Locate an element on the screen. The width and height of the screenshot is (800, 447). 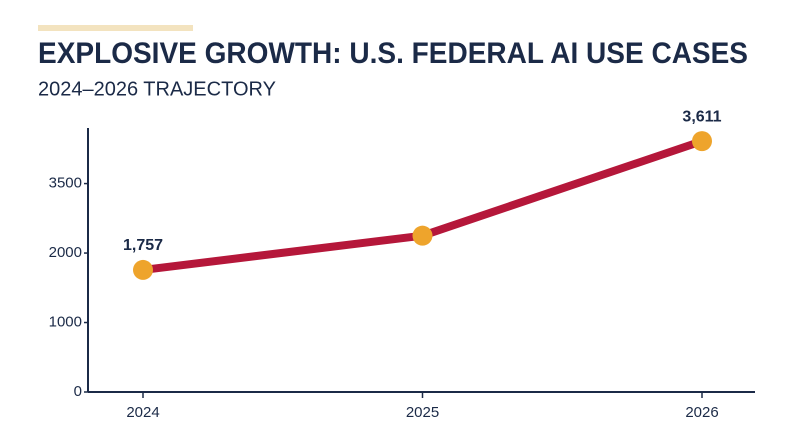
accent-bar is located at coordinates (115, 28).